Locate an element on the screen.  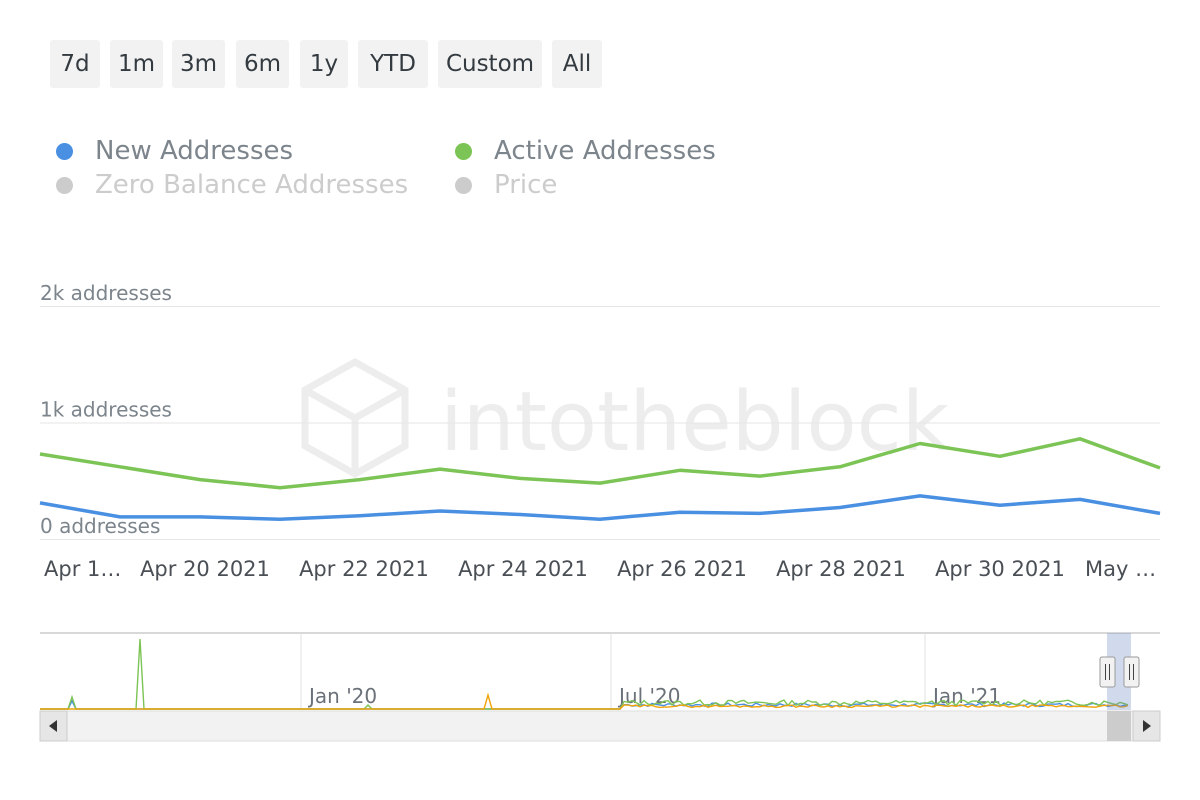
range-button-3m: 3m is located at coordinates (198, 64).